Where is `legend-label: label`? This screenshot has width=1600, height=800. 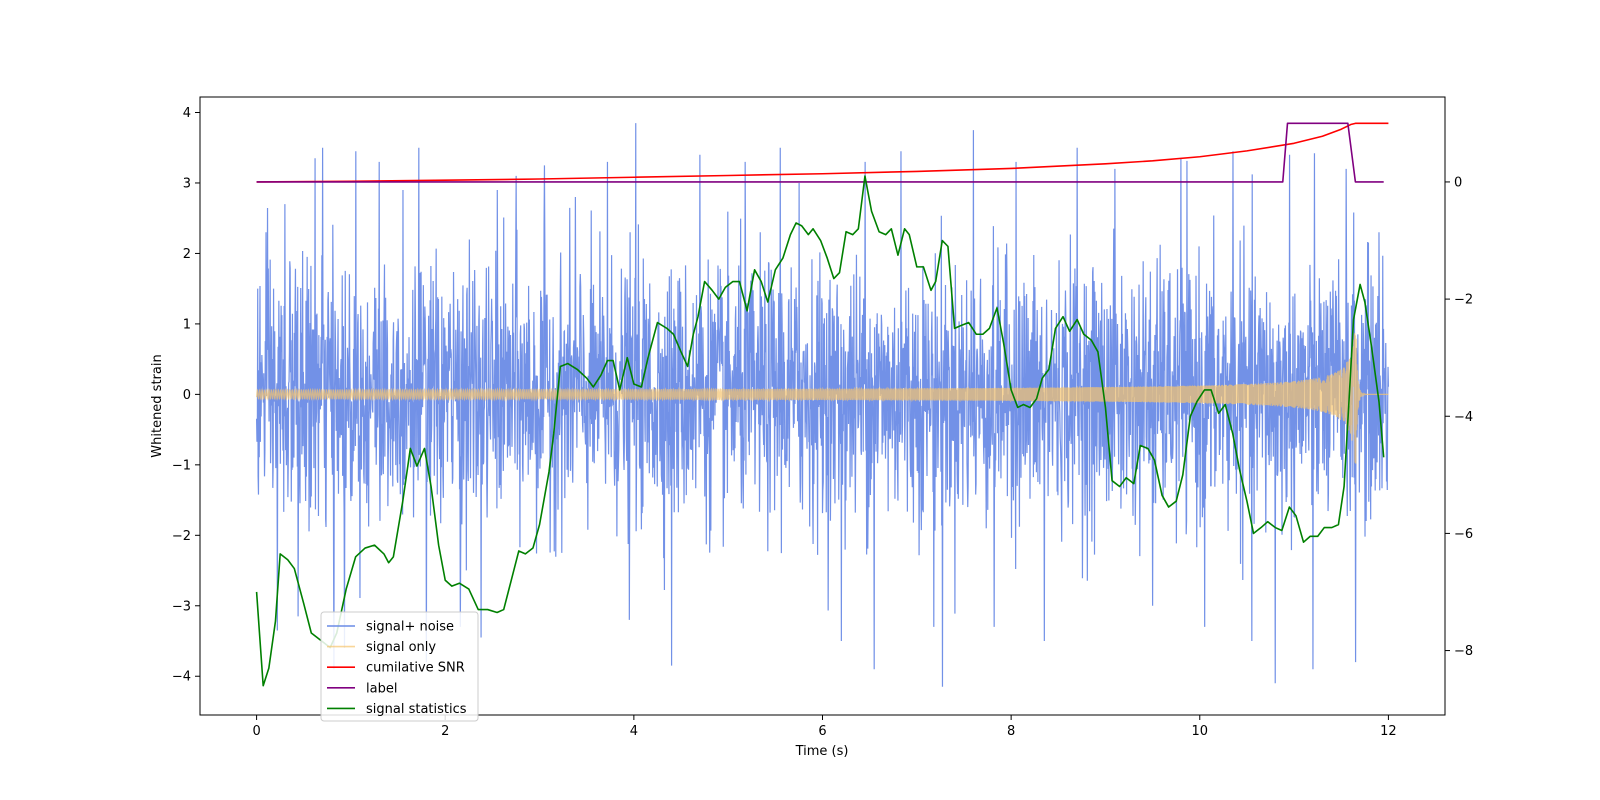 legend-label: label is located at coordinates (381, 688).